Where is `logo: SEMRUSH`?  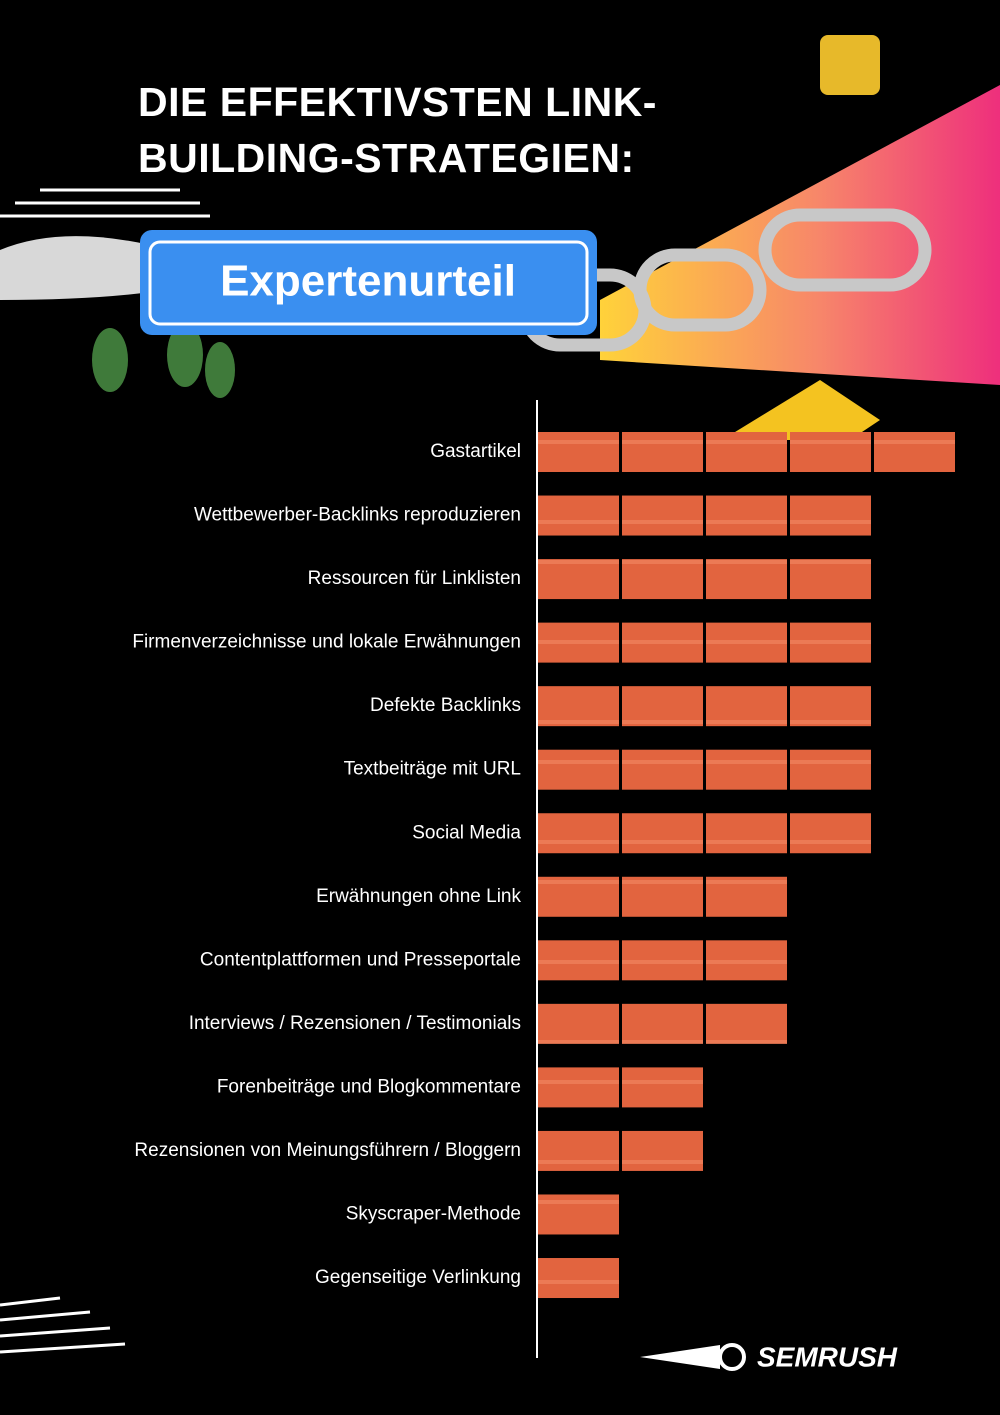
logo: SEMRUSH is located at coordinates (769, 1356).